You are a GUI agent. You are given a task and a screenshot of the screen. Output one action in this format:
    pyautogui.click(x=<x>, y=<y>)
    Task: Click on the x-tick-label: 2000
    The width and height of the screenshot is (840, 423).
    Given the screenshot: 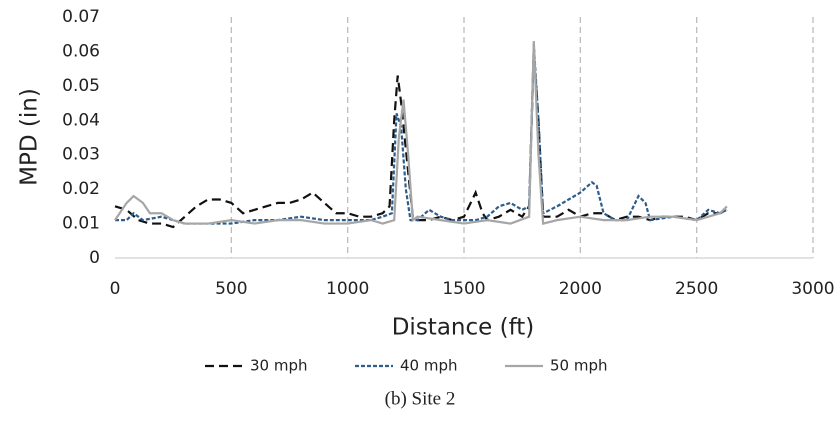 What is the action you would take?
    pyautogui.click(x=580, y=289)
    